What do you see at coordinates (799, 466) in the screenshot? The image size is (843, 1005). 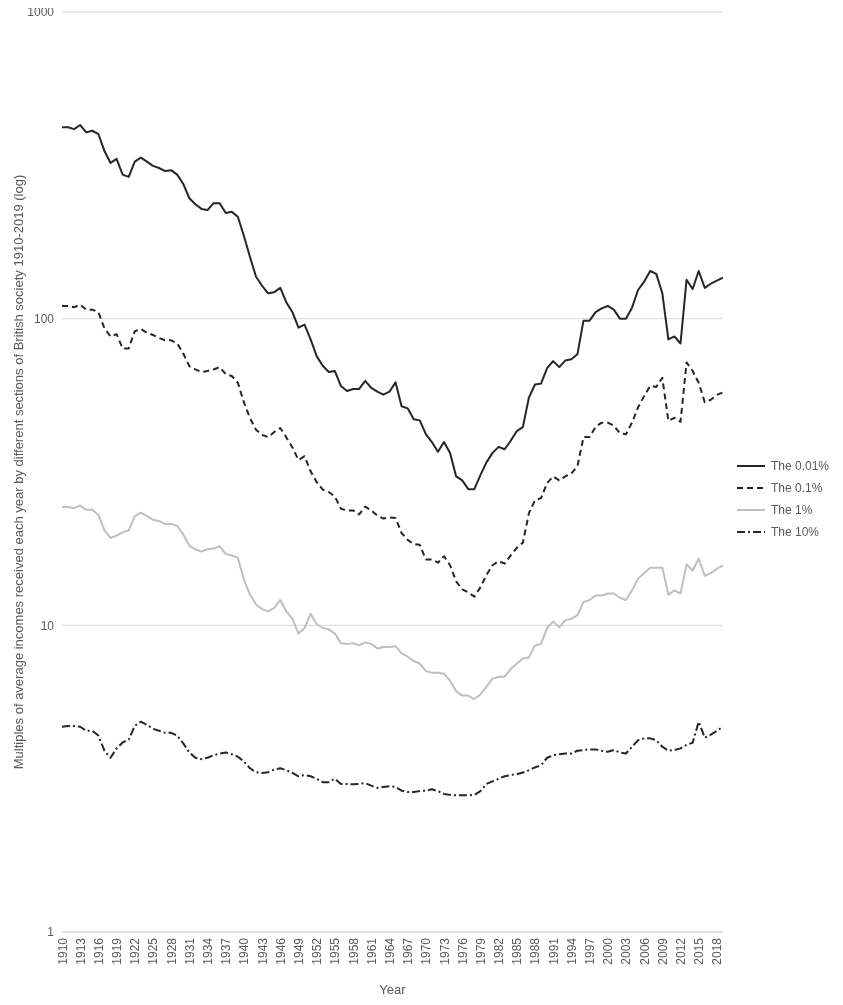 I see `legend-label: The 0.01%` at bounding box center [799, 466].